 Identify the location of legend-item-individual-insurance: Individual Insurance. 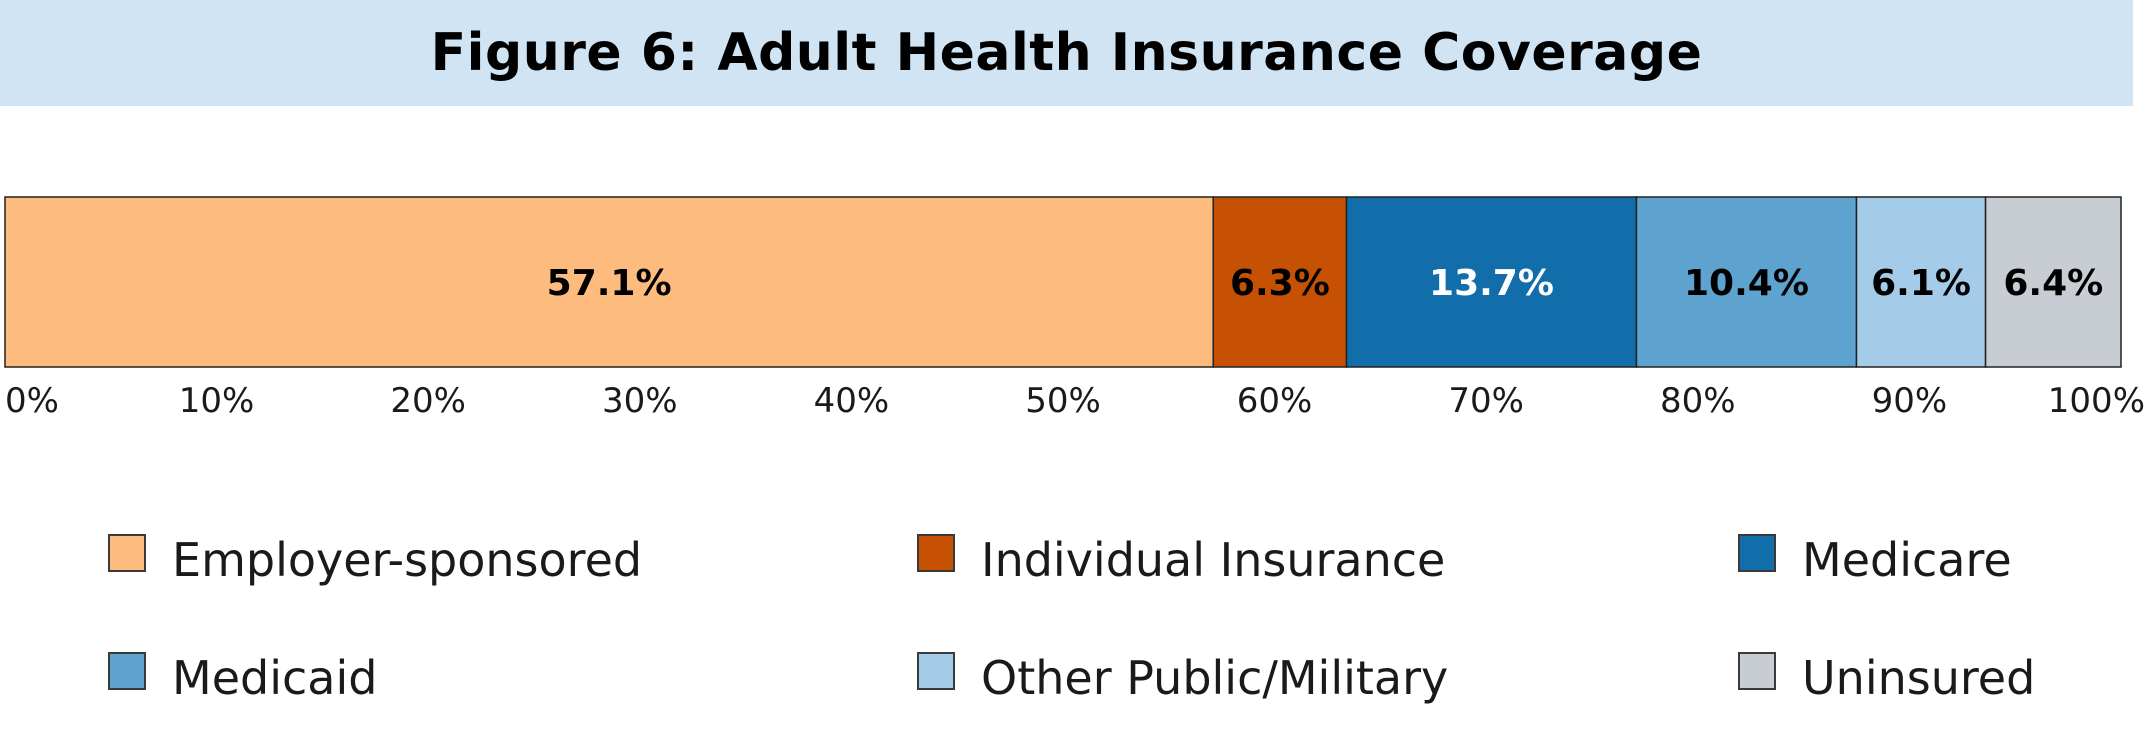
(1181, 560).